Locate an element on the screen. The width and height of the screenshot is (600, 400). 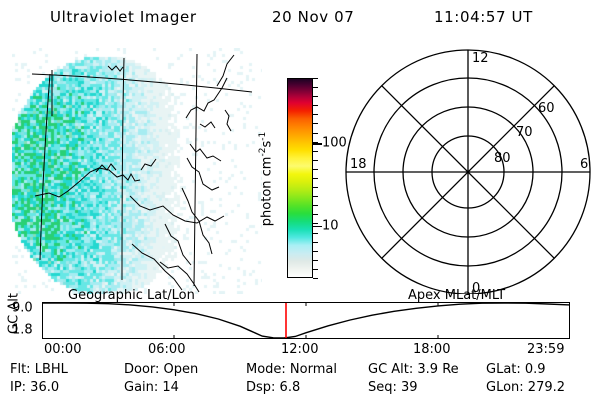
seq-field: Seq: 39 is located at coordinates (393, 387).